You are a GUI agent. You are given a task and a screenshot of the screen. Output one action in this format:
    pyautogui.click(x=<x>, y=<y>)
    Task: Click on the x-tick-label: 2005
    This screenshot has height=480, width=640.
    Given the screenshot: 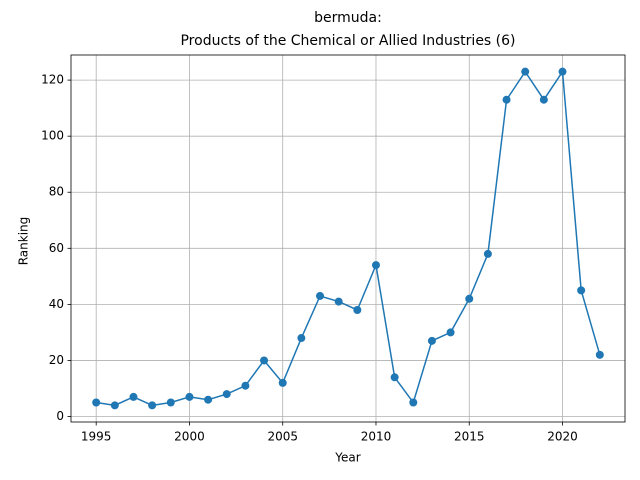 What is the action you would take?
    pyautogui.click(x=282, y=437)
    